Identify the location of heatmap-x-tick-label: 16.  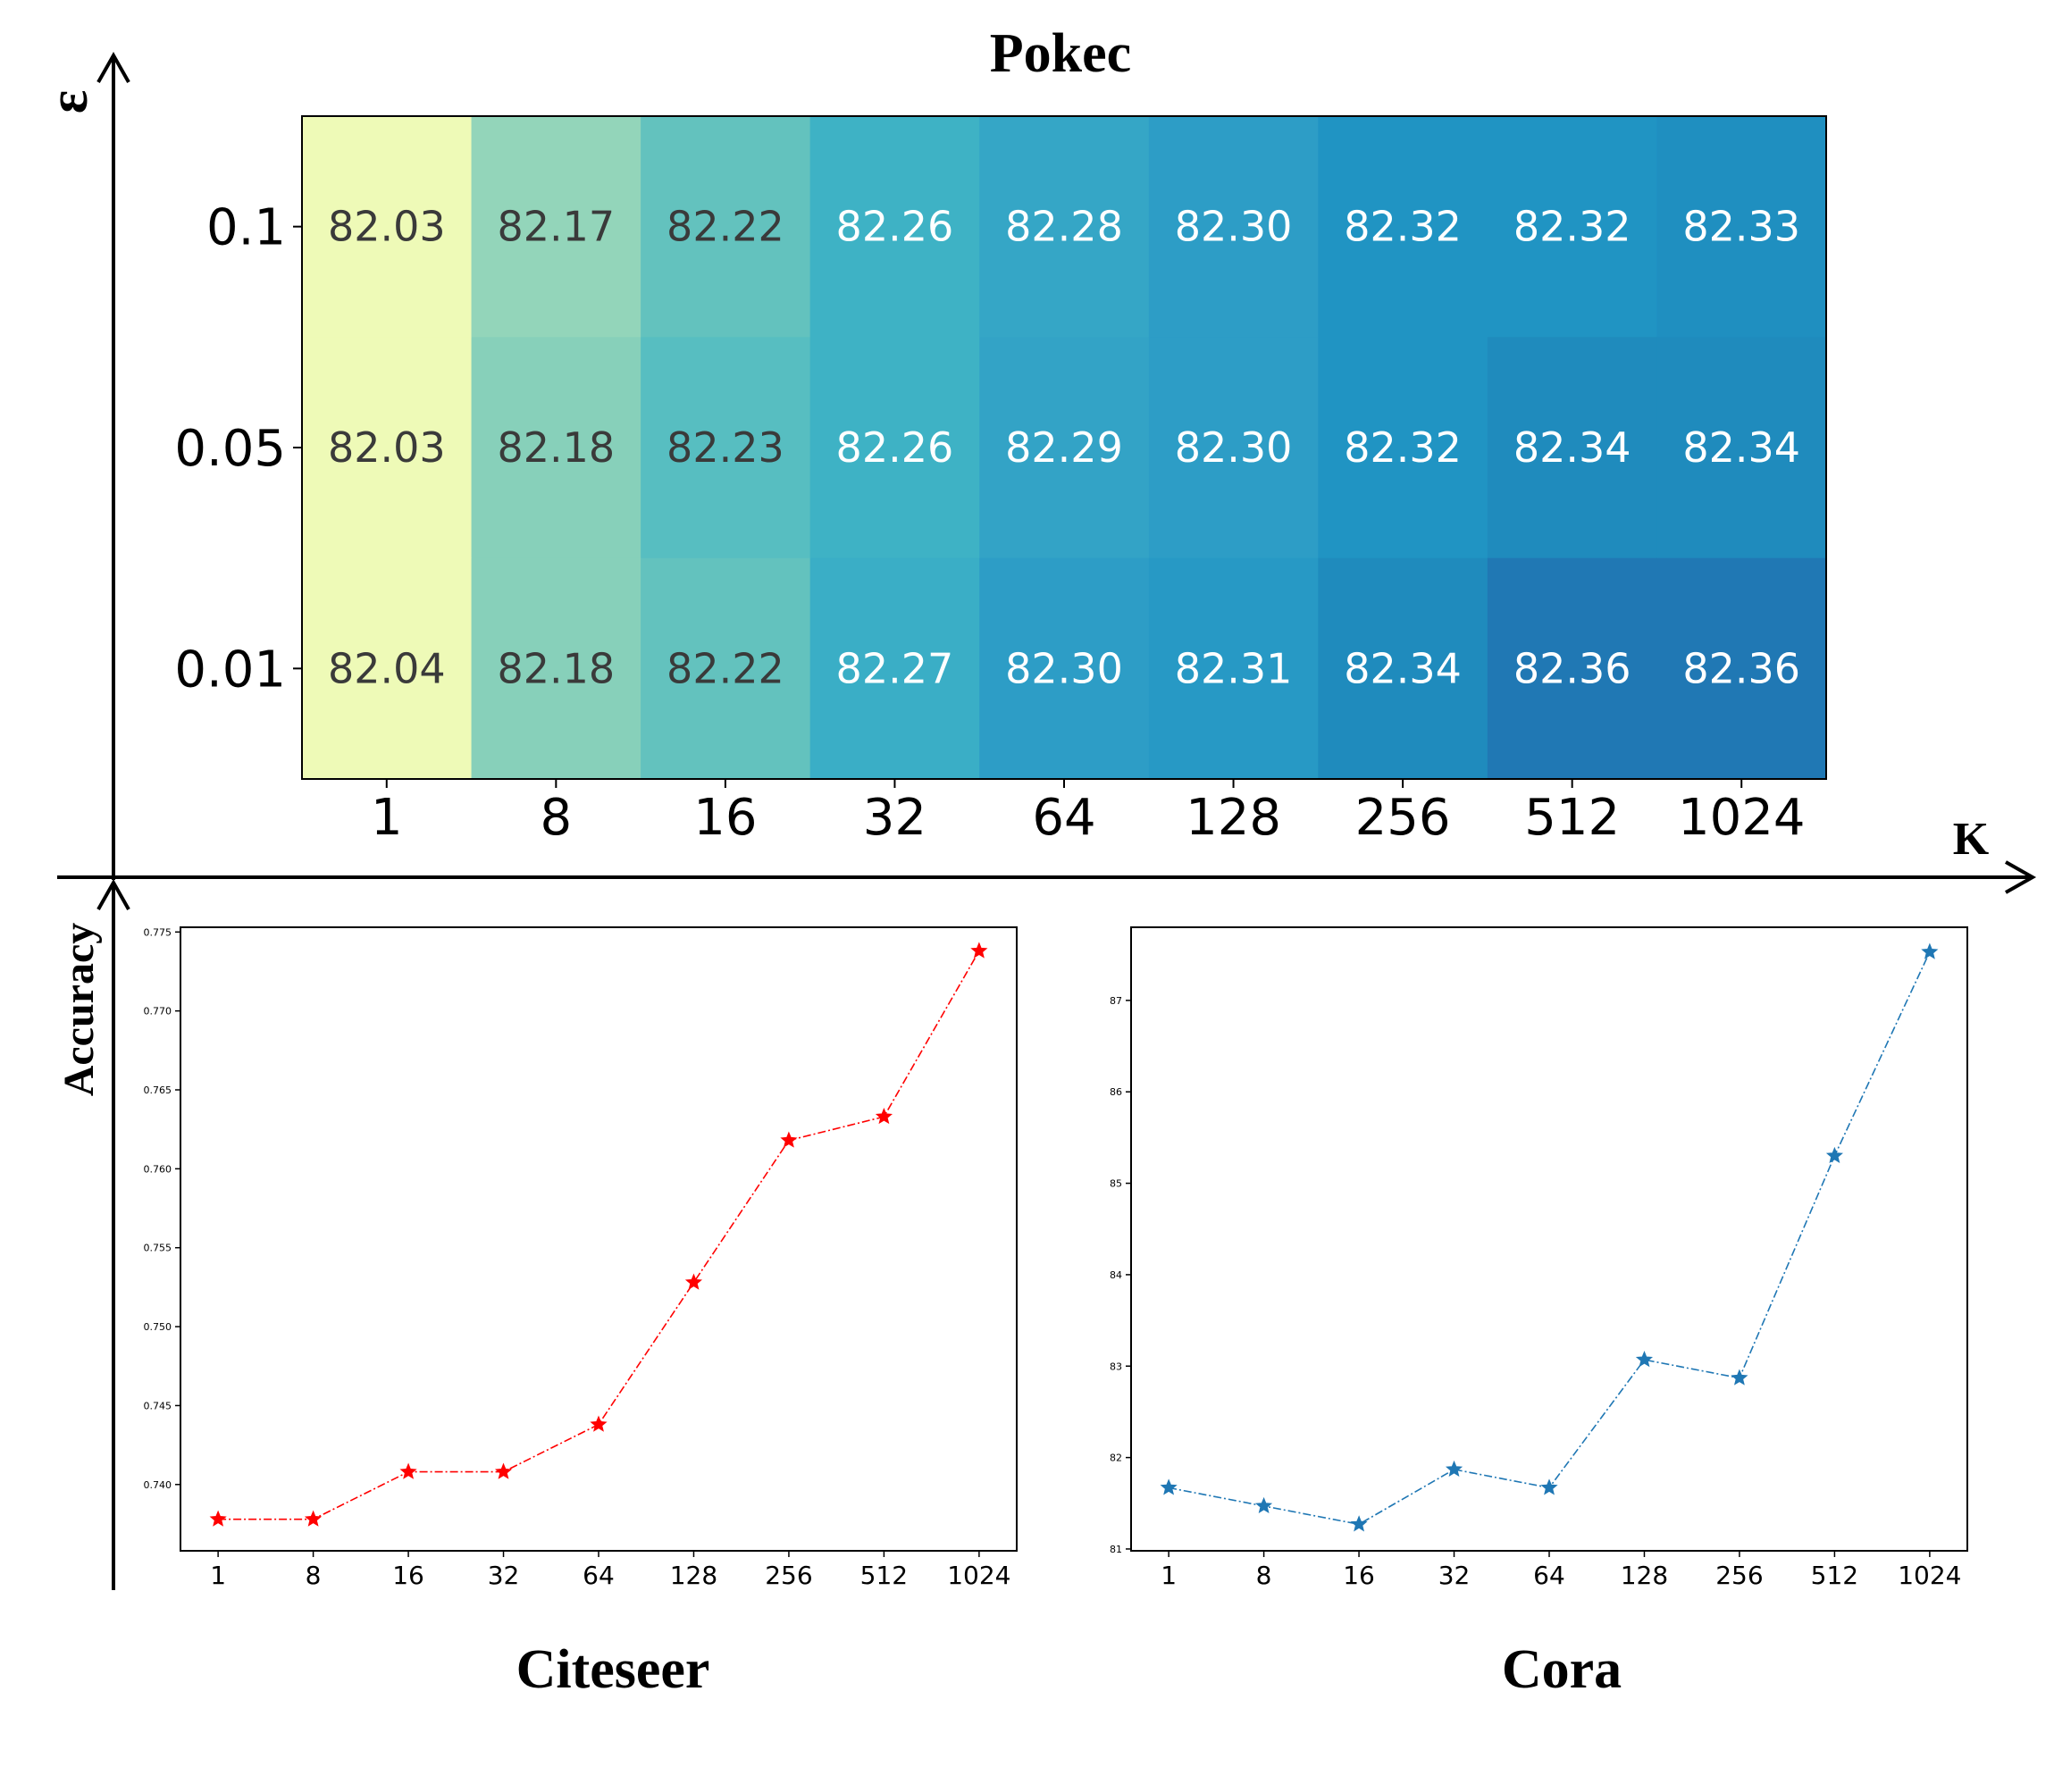
(725, 818).